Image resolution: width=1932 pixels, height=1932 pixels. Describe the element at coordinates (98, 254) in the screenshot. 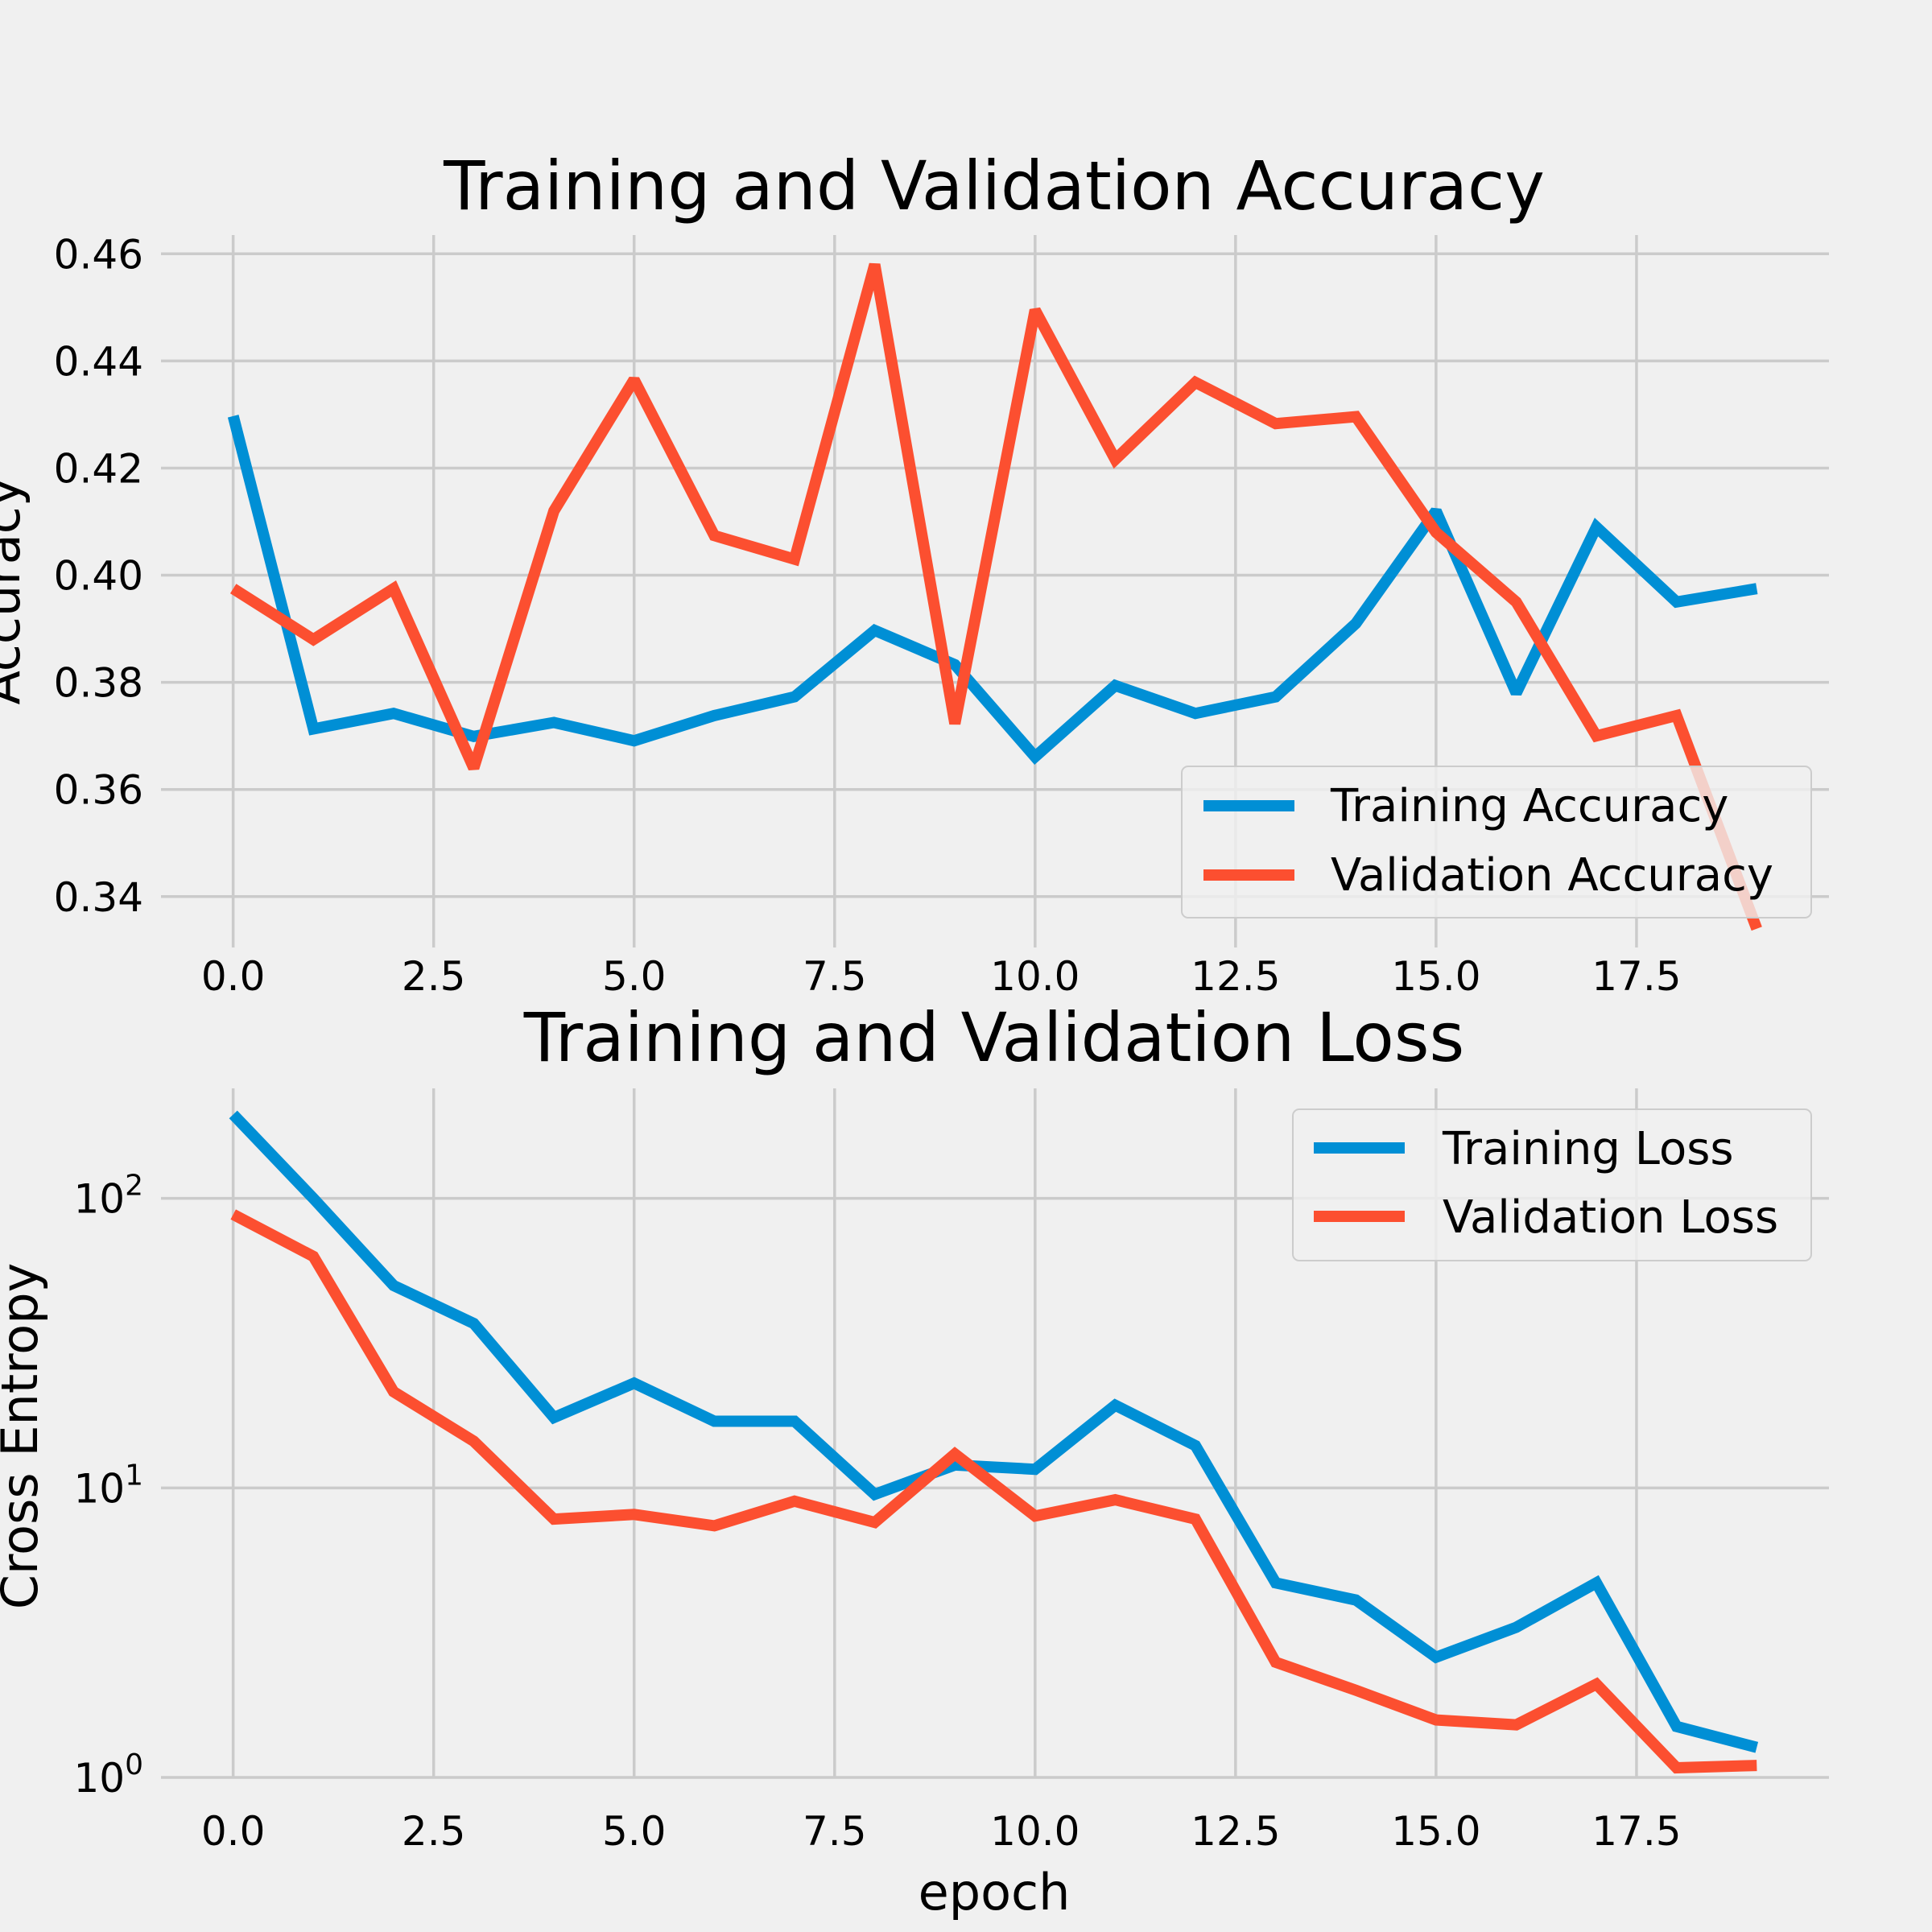

I see `accuracy-y-tick-label: 0.46` at that location.